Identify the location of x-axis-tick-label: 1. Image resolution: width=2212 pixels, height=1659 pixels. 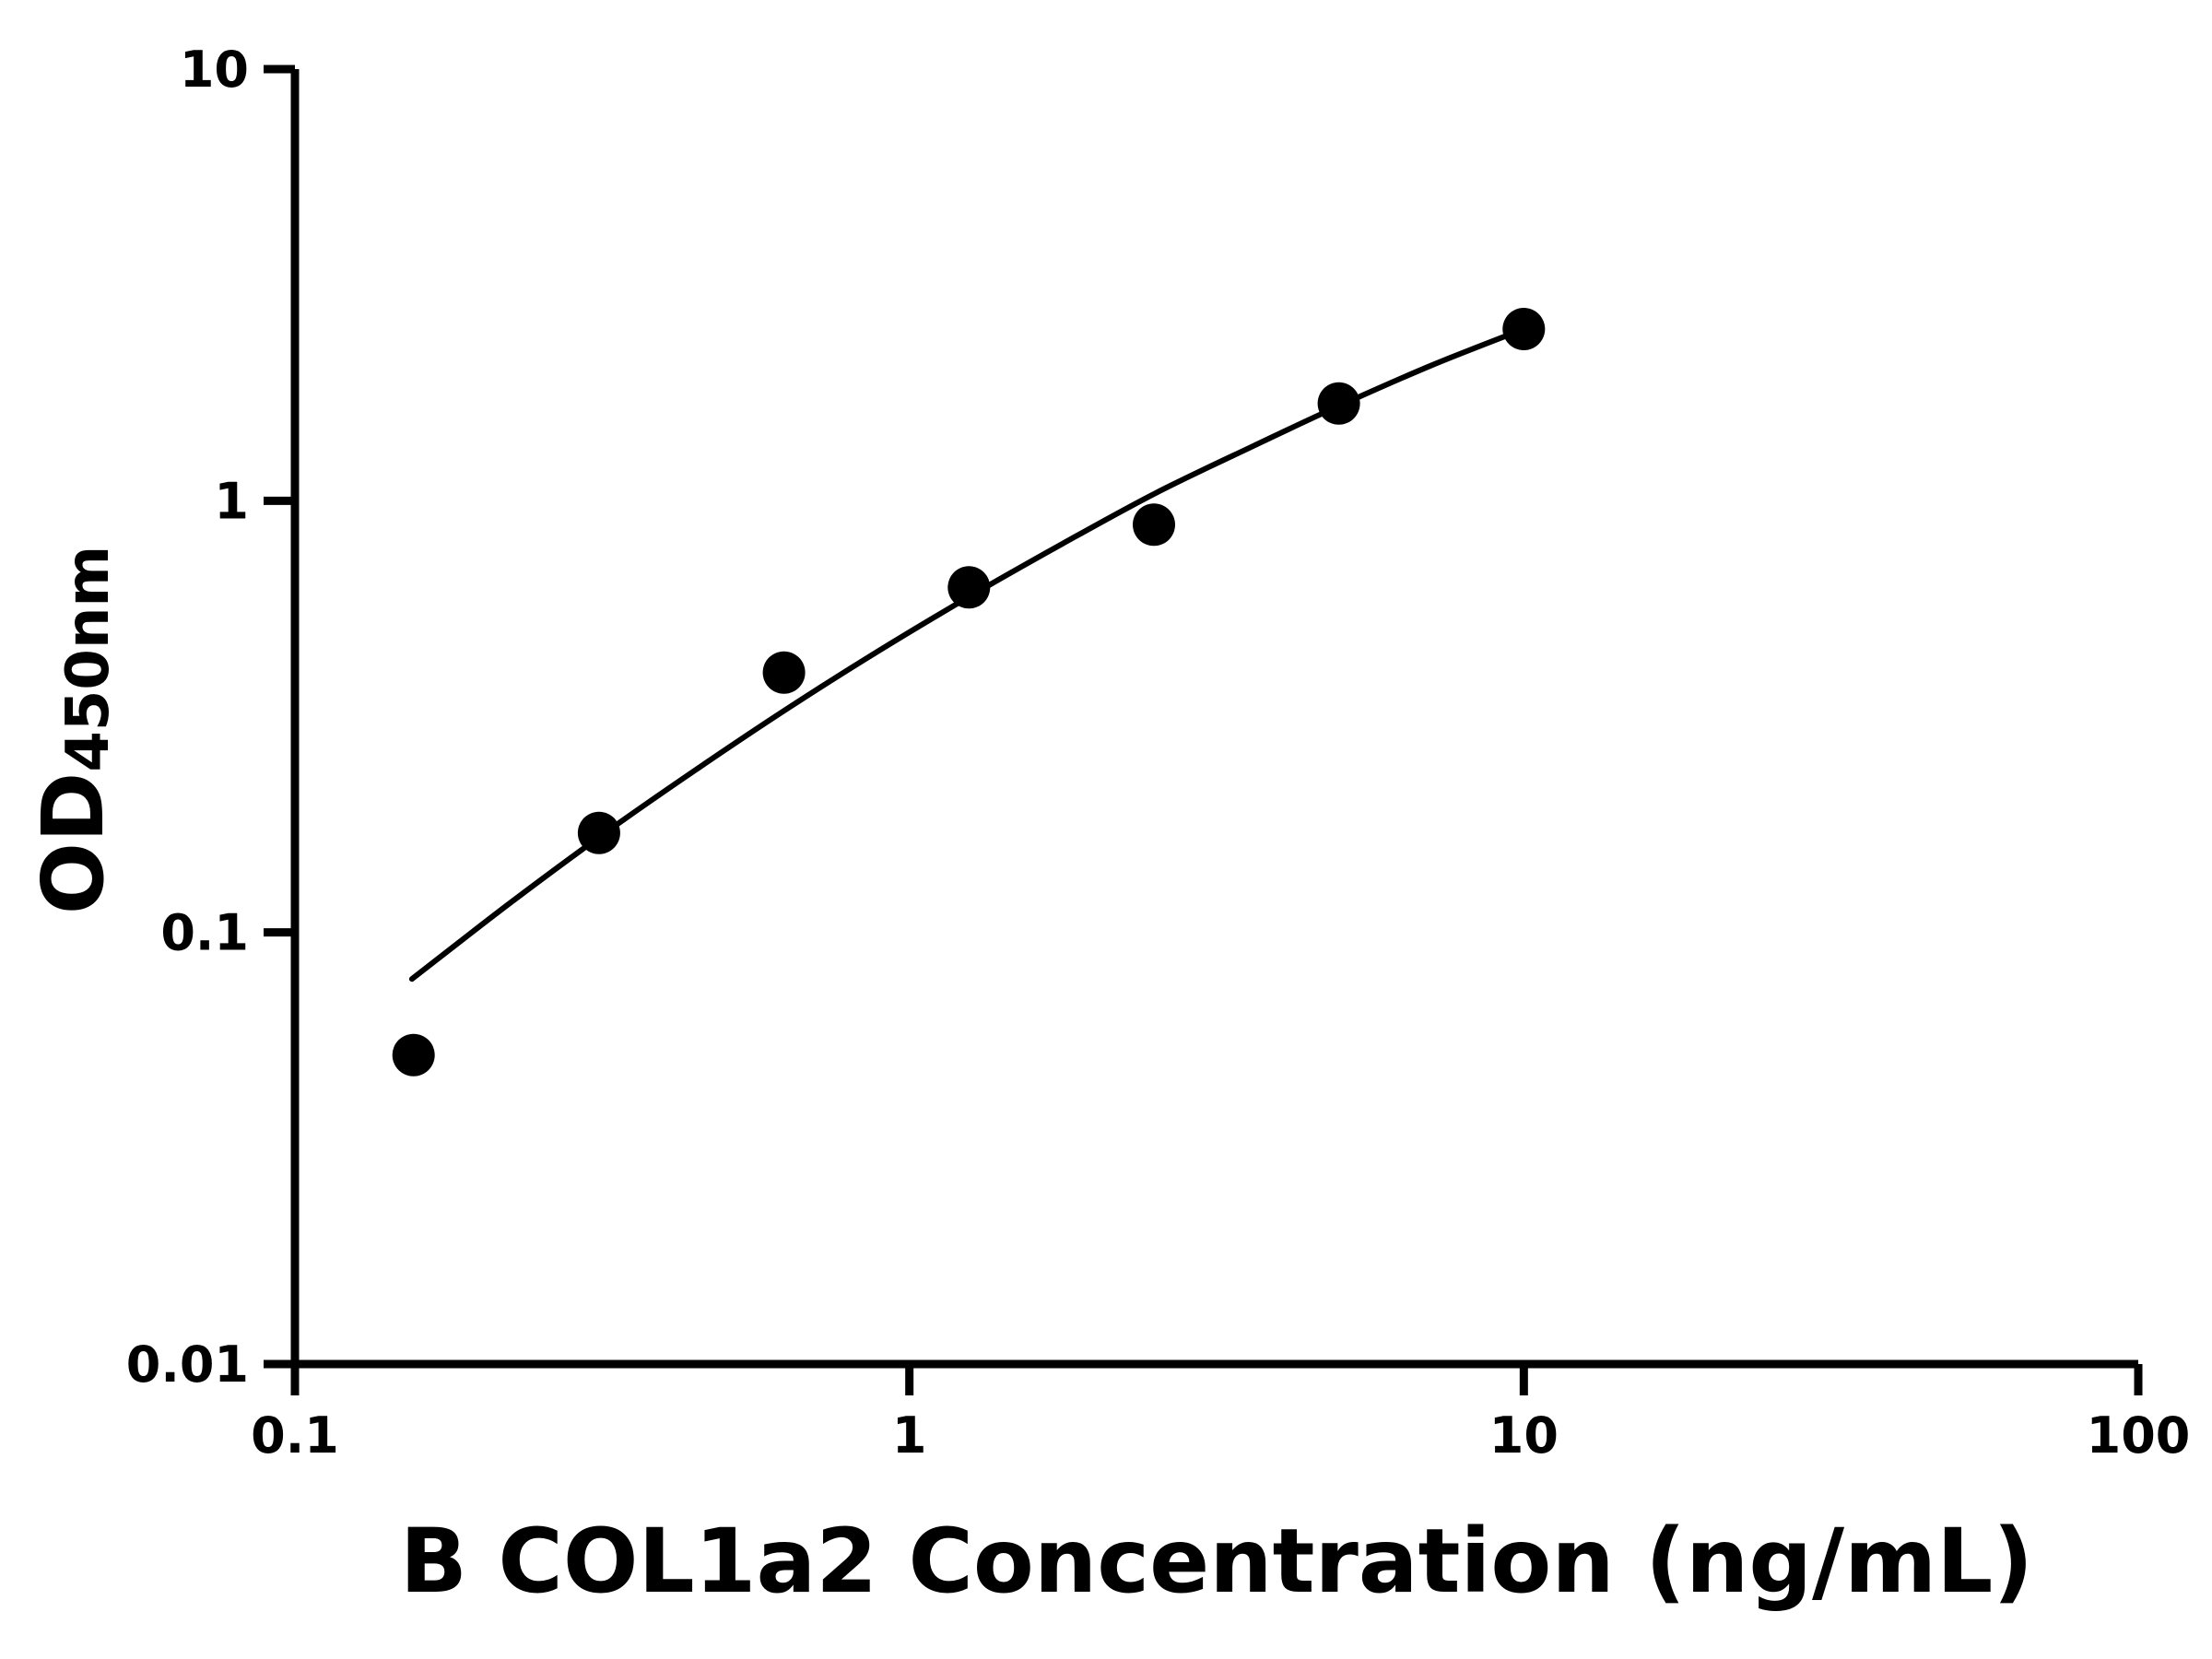
(909, 1435).